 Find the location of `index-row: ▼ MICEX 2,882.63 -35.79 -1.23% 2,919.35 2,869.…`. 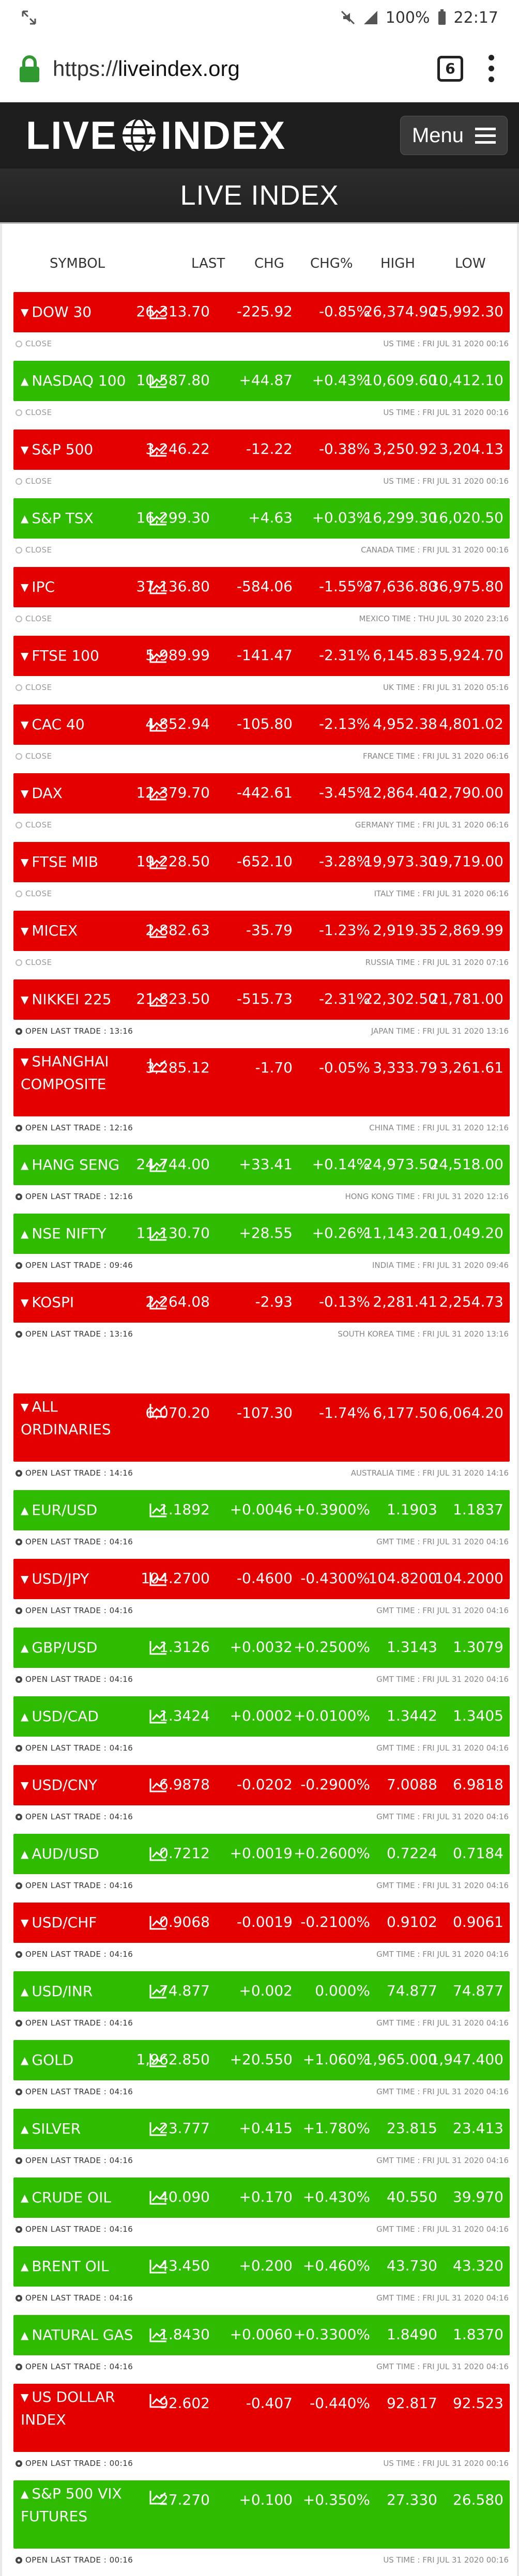

index-row: ▼ MICEX 2,882.63 -35.79 -1.23% 2,919.35 2,869.… is located at coordinates (261, 931).